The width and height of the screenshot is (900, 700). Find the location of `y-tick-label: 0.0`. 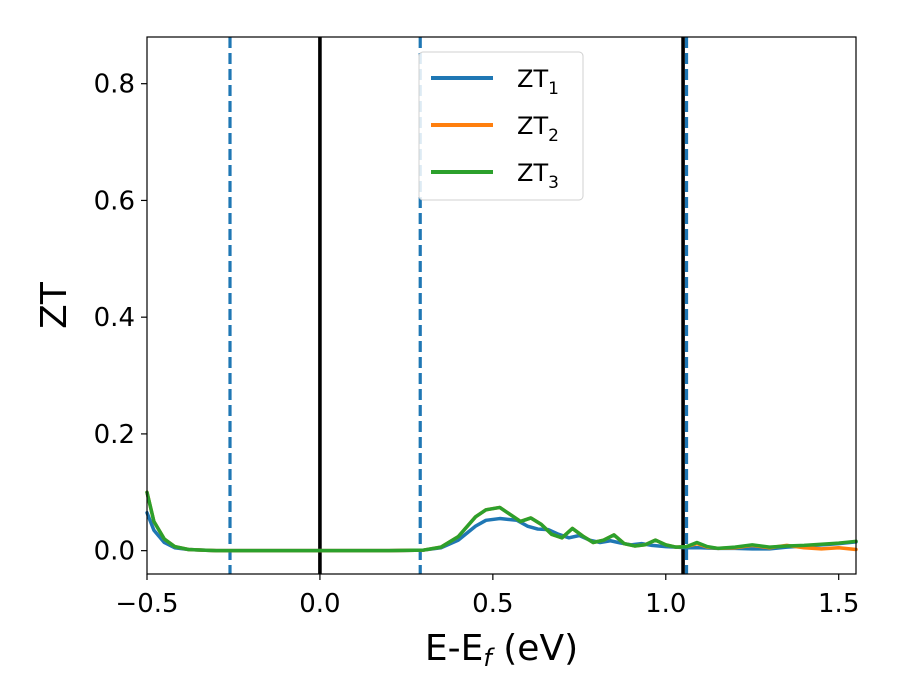

y-tick-label: 0.0 is located at coordinates (114, 552).